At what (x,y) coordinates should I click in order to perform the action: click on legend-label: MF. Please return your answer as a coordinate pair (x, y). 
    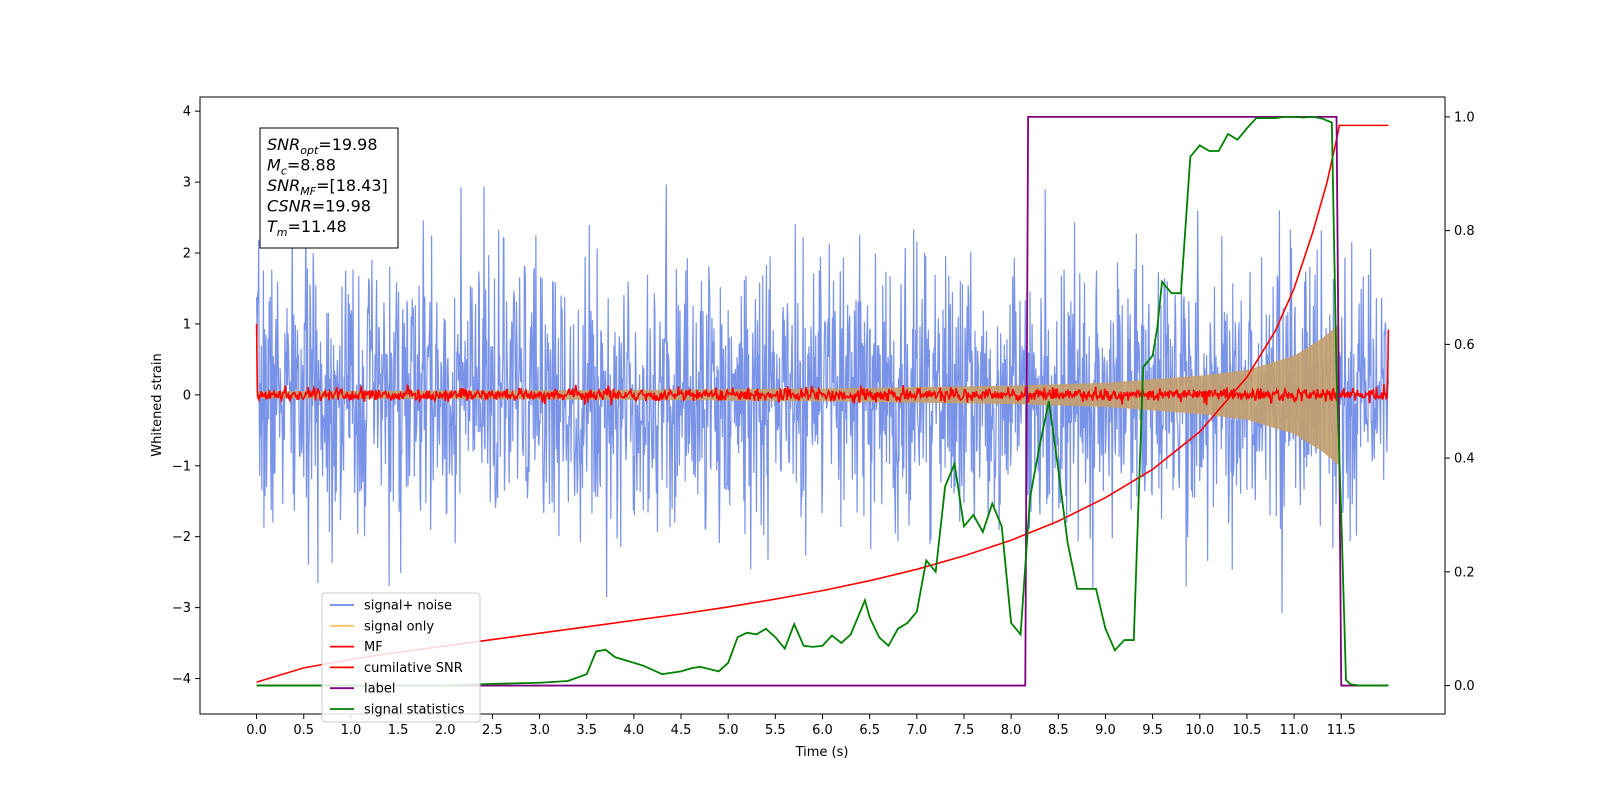
    Looking at the image, I should click on (373, 647).